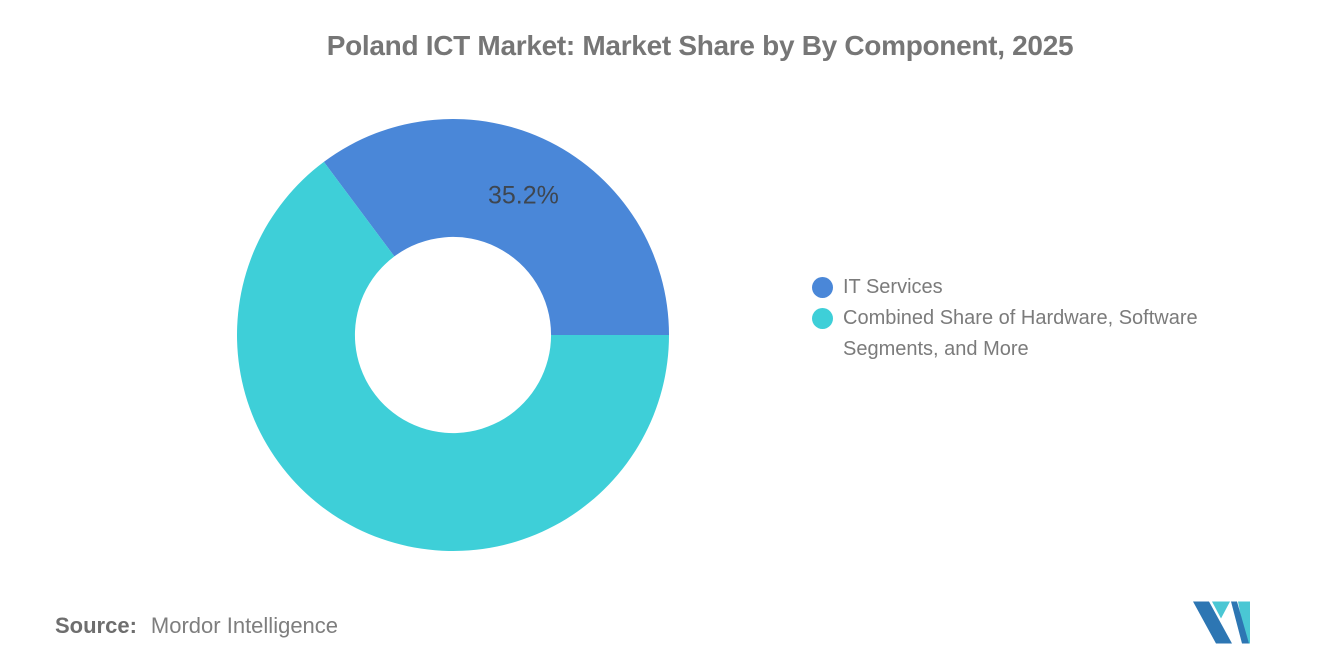 This screenshot has height=665, width=1320. I want to click on logo-shape-left-stroke, so click(1212, 622).